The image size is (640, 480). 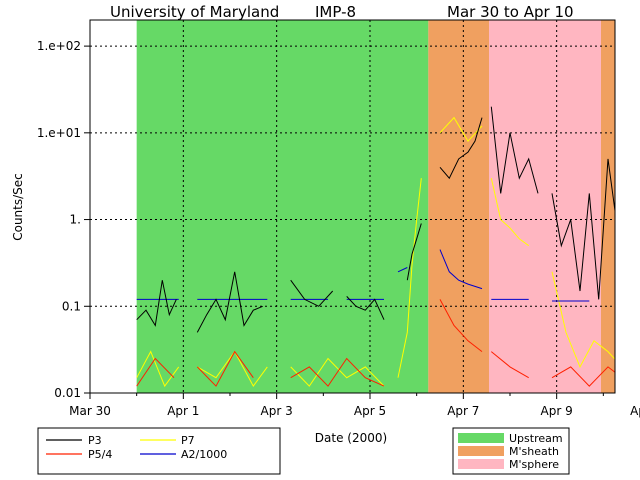 What do you see at coordinates (90, 411) in the screenshot?
I see `x-tick-label: Mar 30` at bounding box center [90, 411].